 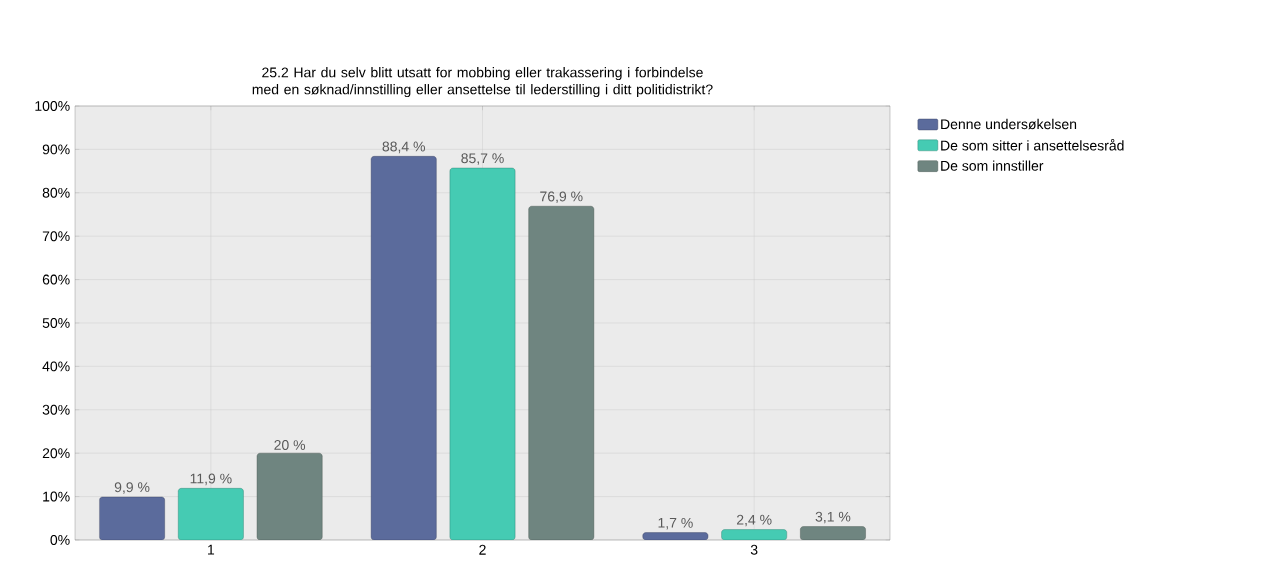 What do you see at coordinates (211, 549) in the screenshot?
I see `x-tick-label: 1` at bounding box center [211, 549].